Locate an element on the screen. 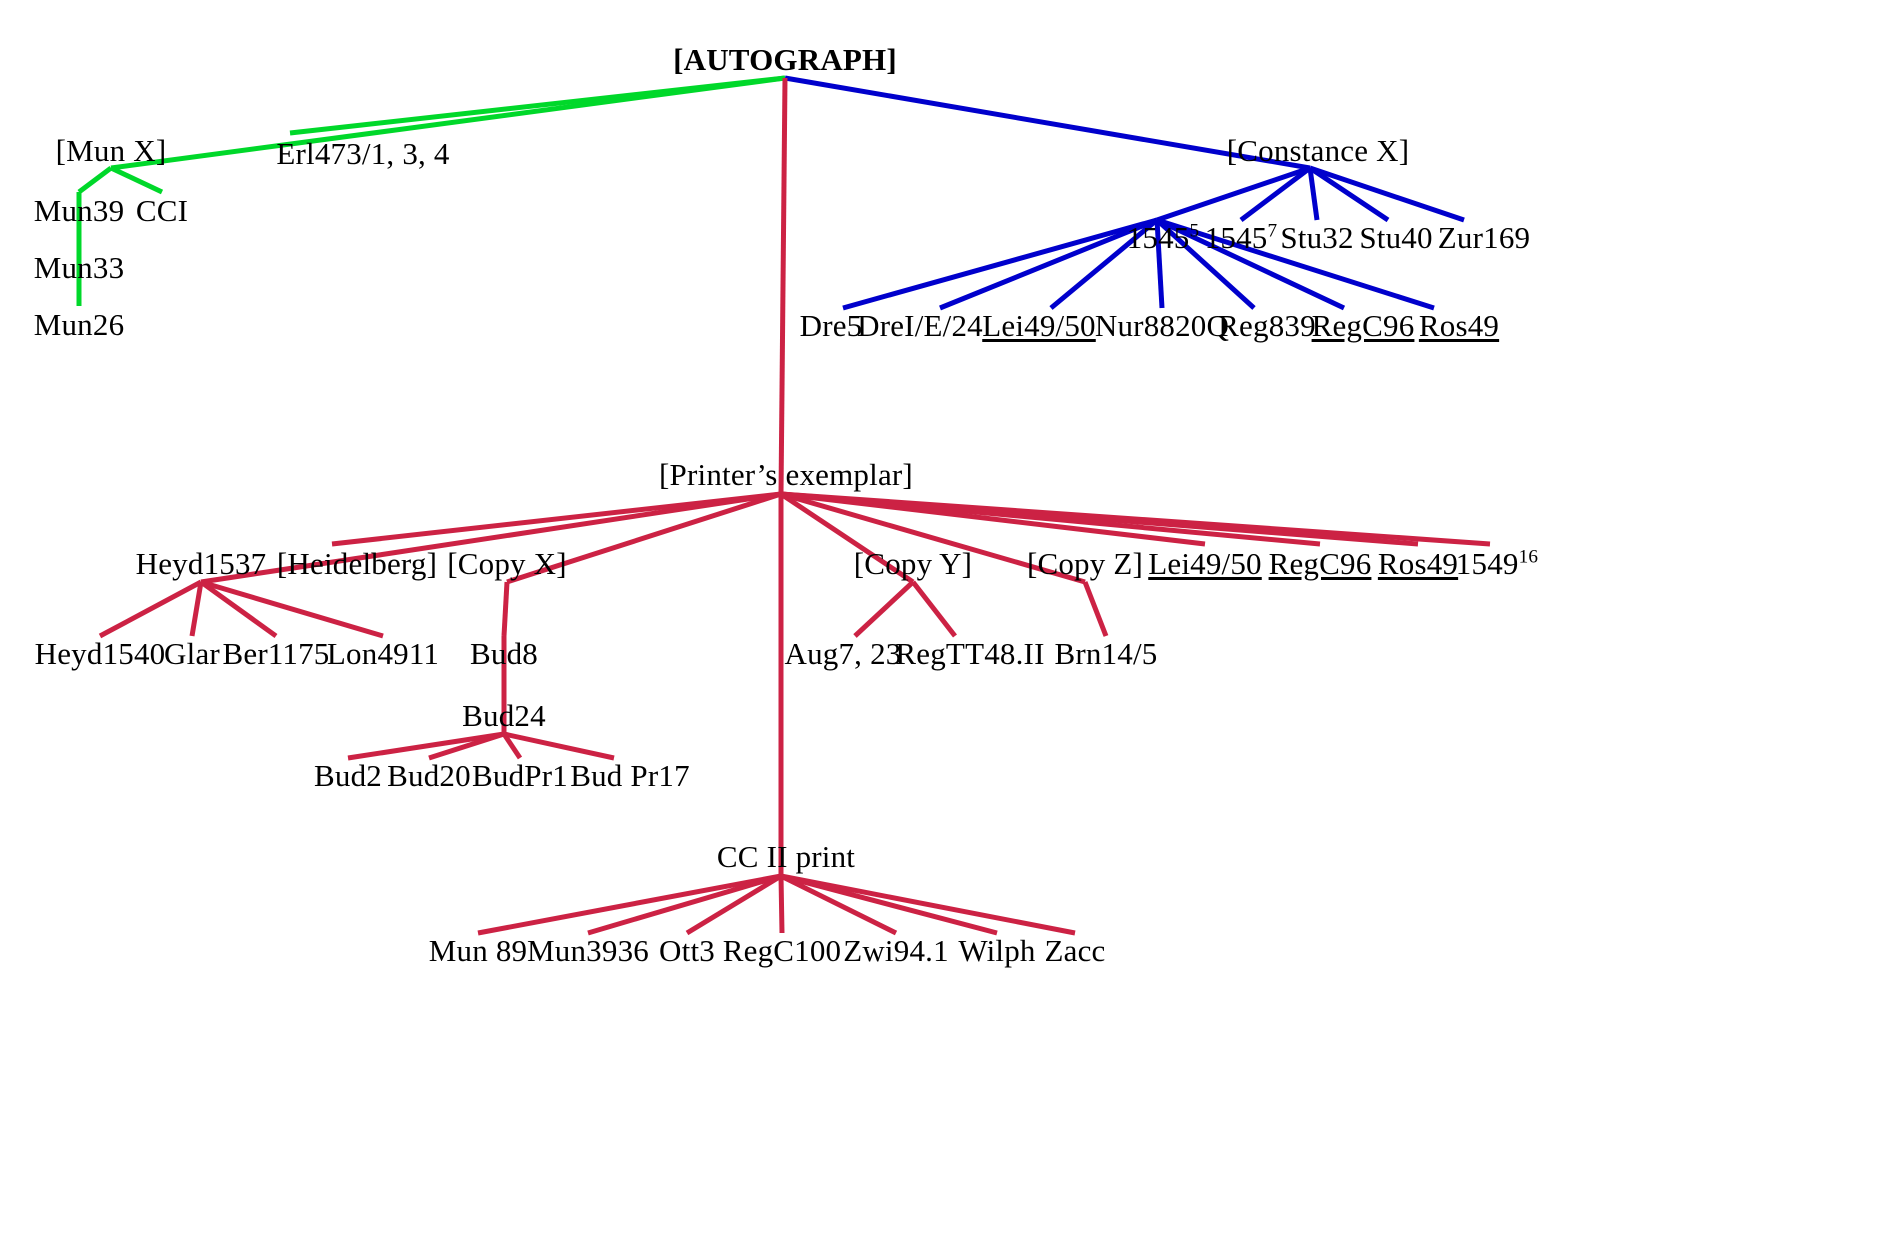 This screenshot has width=1904, height=1237. stemma-node-label: Wilph is located at coordinates (997, 950).